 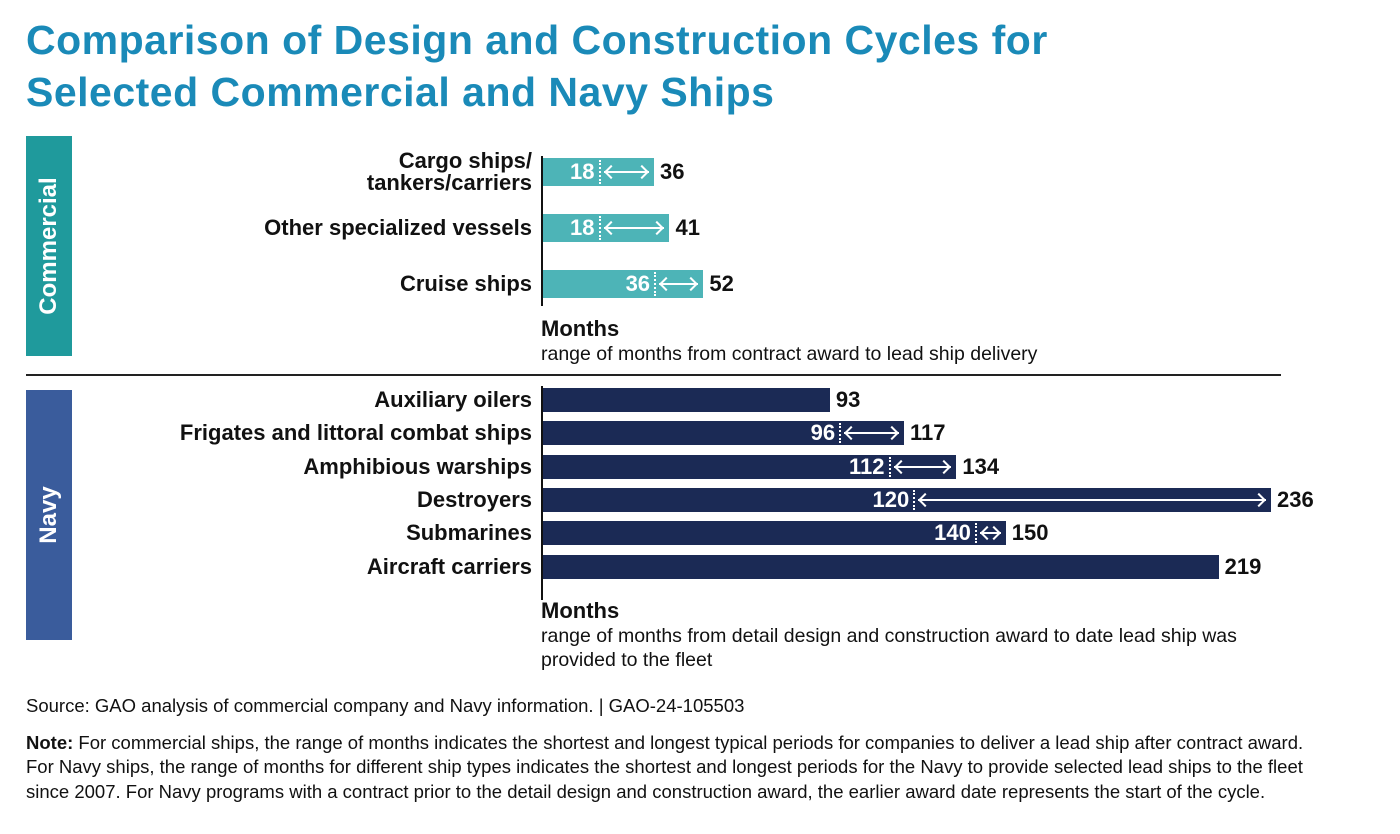 What do you see at coordinates (638, 283) in the screenshot?
I see `min-value-label: 36` at bounding box center [638, 283].